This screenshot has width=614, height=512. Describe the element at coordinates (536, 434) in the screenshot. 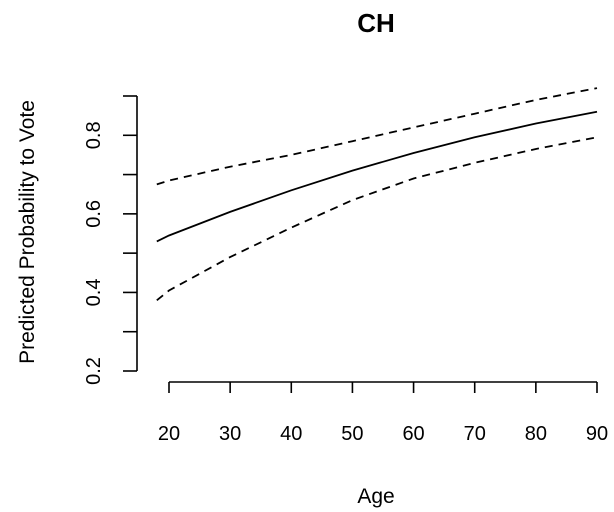

I see `x-tick-label: 80` at that location.